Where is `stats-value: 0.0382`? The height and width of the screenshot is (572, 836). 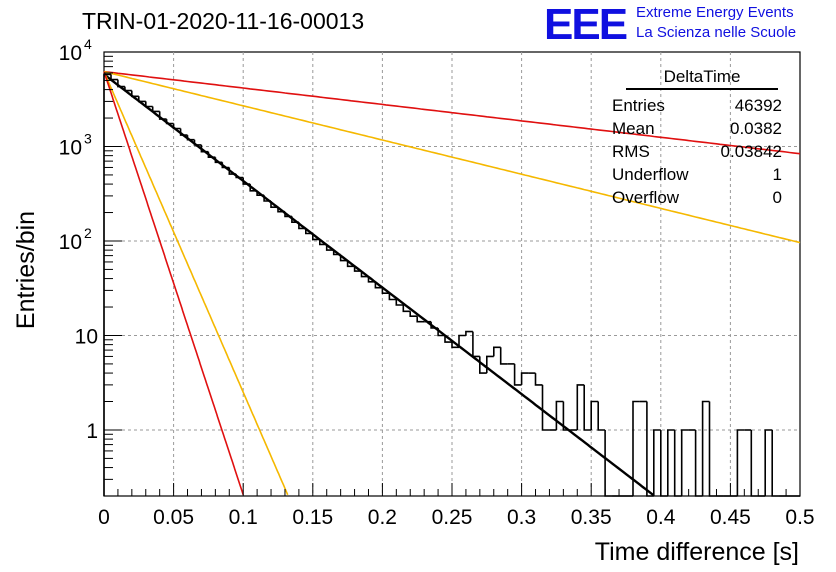
stats-value: 0.0382 is located at coordinates (756, 128).